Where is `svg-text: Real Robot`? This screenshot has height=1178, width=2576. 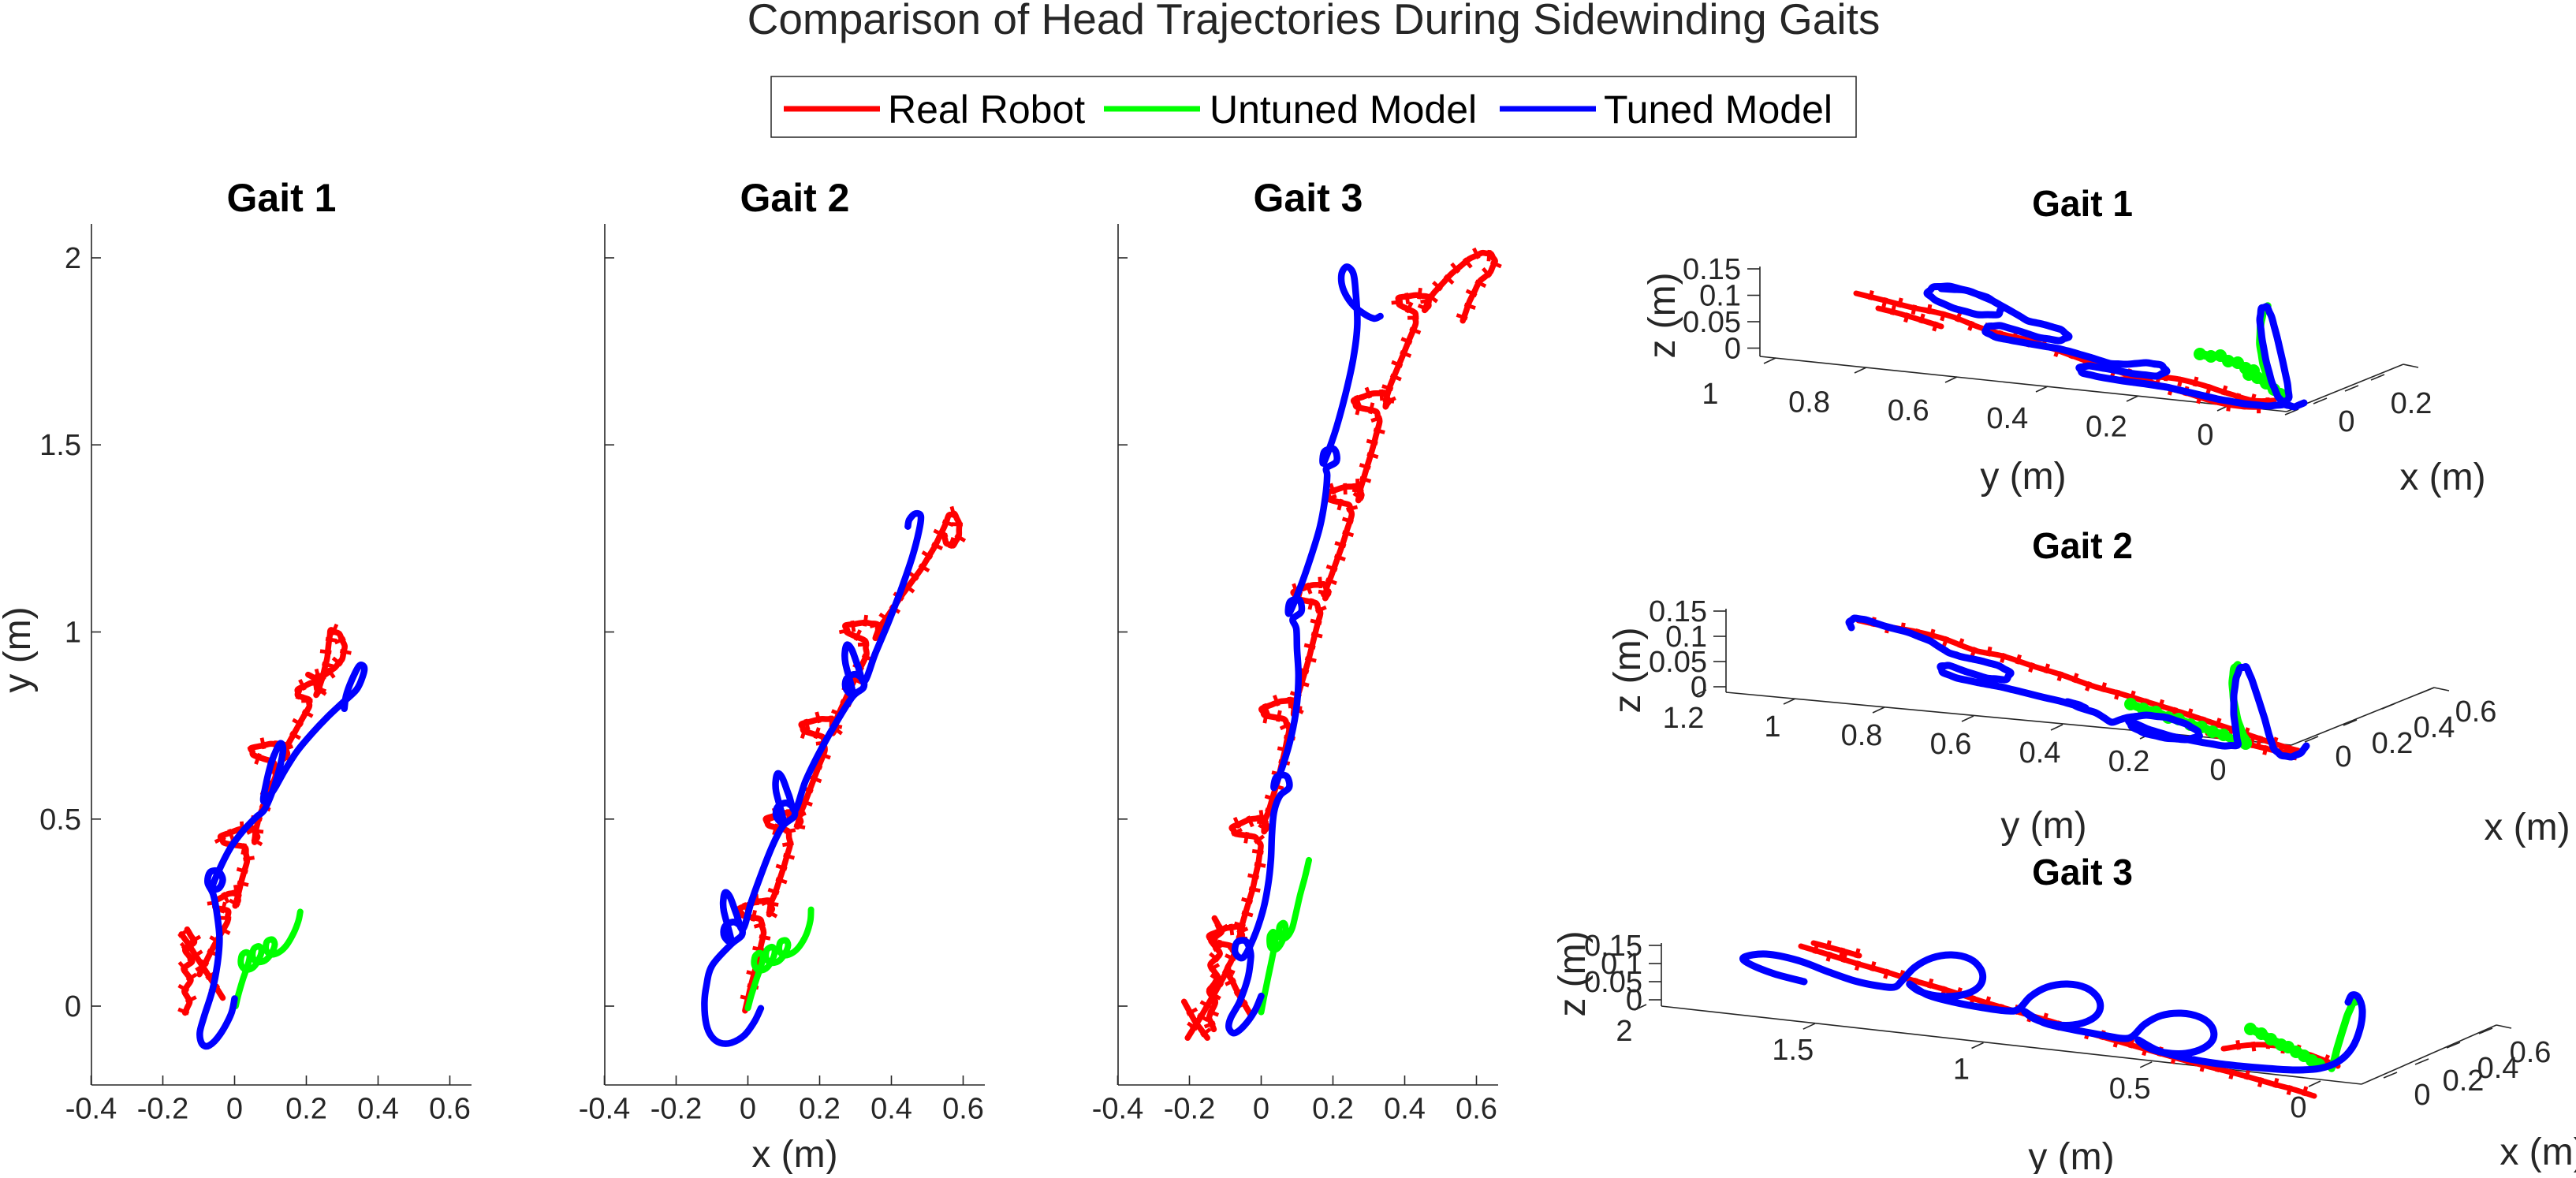 svg-text: Real Robot is located at coordinates (987, 110).